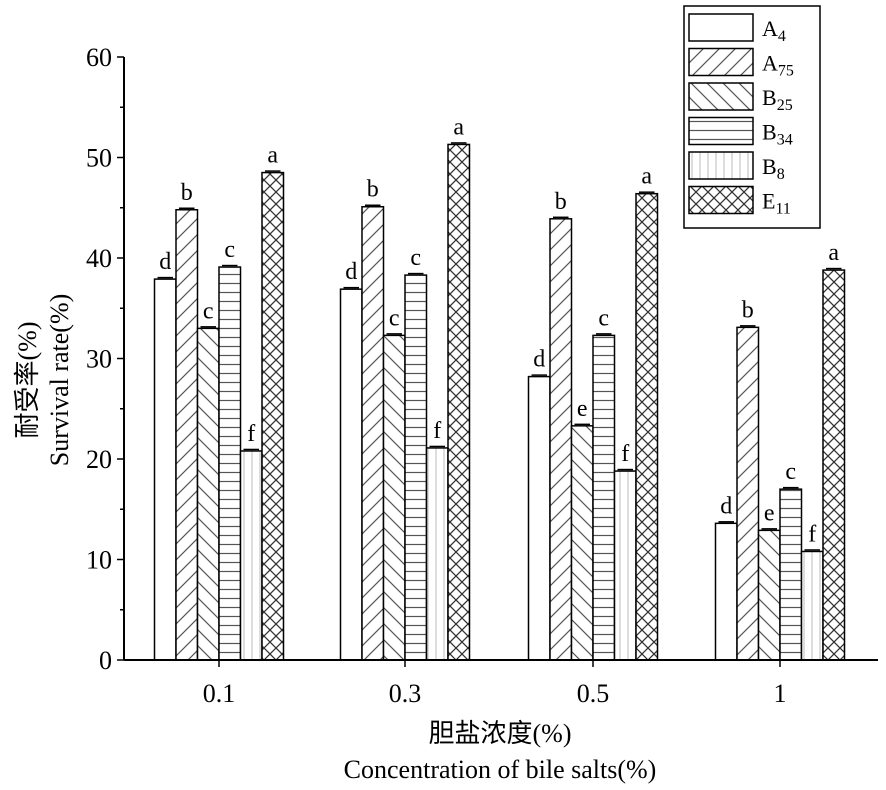 This screenshot has width=886, height=790. I want to click on legend-label: A75, so click(778, 65).